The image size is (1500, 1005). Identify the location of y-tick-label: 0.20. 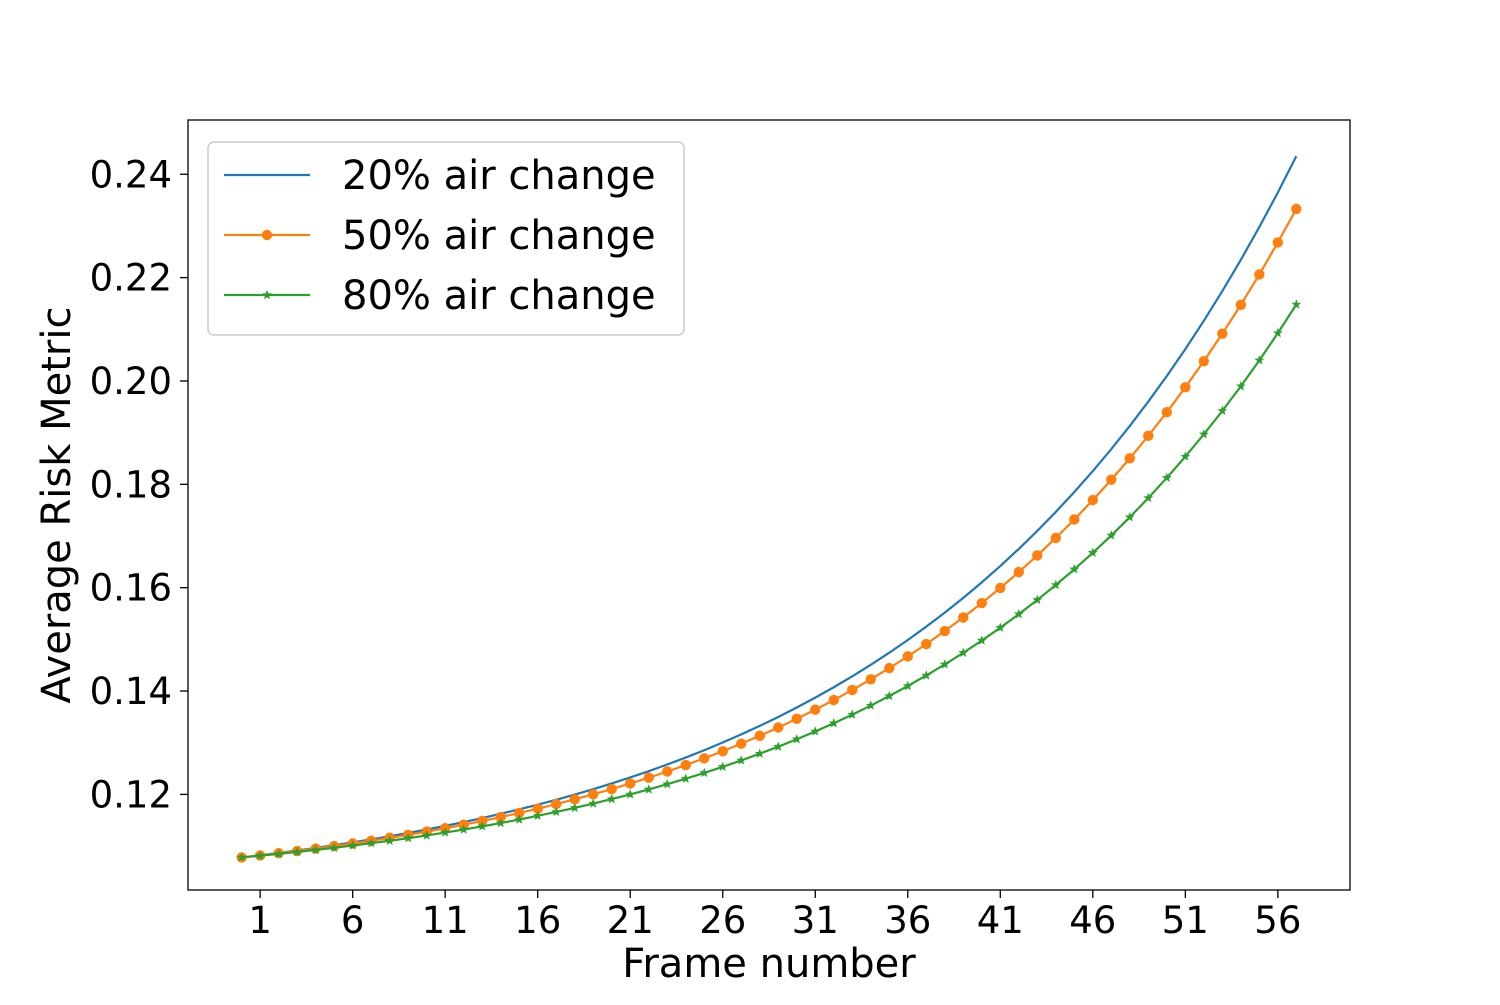
(131, 381).